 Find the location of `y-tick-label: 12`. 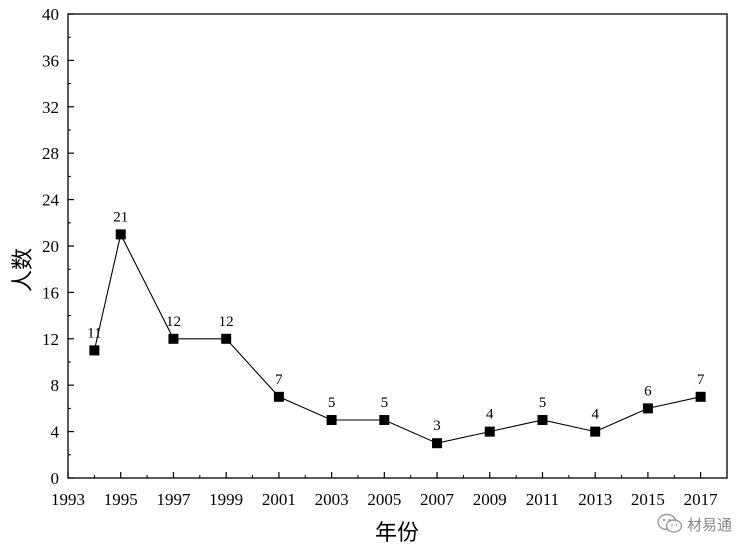

y-tick-label: 12 is located at coordinates (50, 339).